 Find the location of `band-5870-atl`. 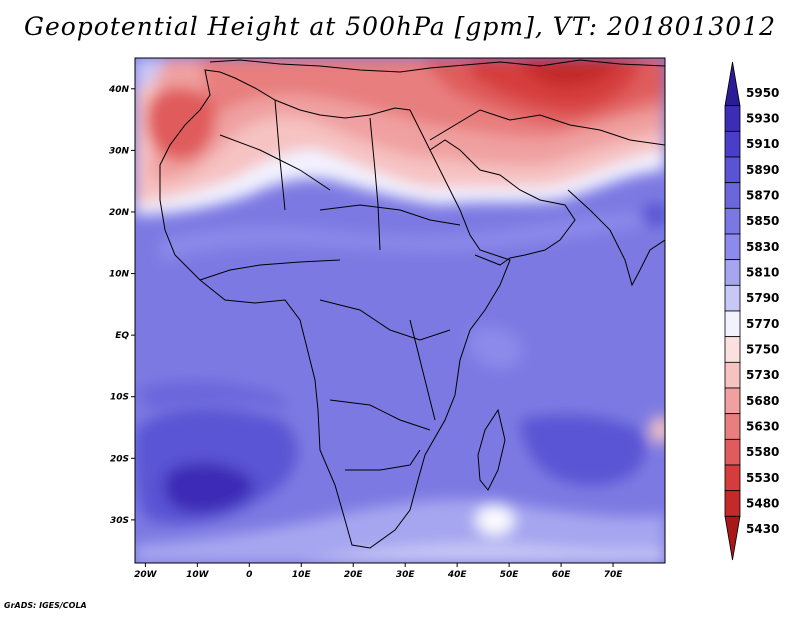

band-5870-atl is located at coordinates (212, 395).